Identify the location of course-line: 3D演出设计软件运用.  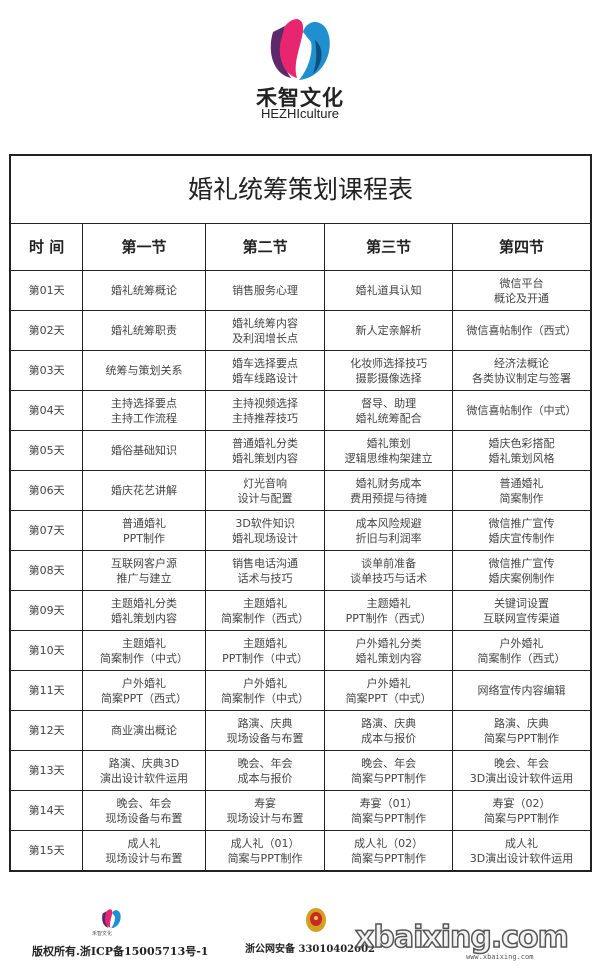
(521, 858).